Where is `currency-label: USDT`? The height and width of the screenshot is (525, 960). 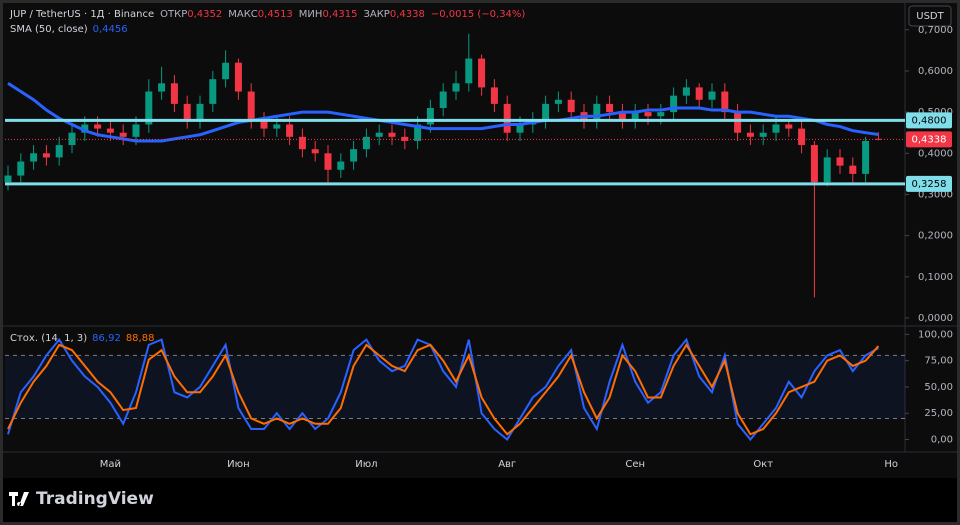 currency-label: USDT is located at coordinates (930, 16).